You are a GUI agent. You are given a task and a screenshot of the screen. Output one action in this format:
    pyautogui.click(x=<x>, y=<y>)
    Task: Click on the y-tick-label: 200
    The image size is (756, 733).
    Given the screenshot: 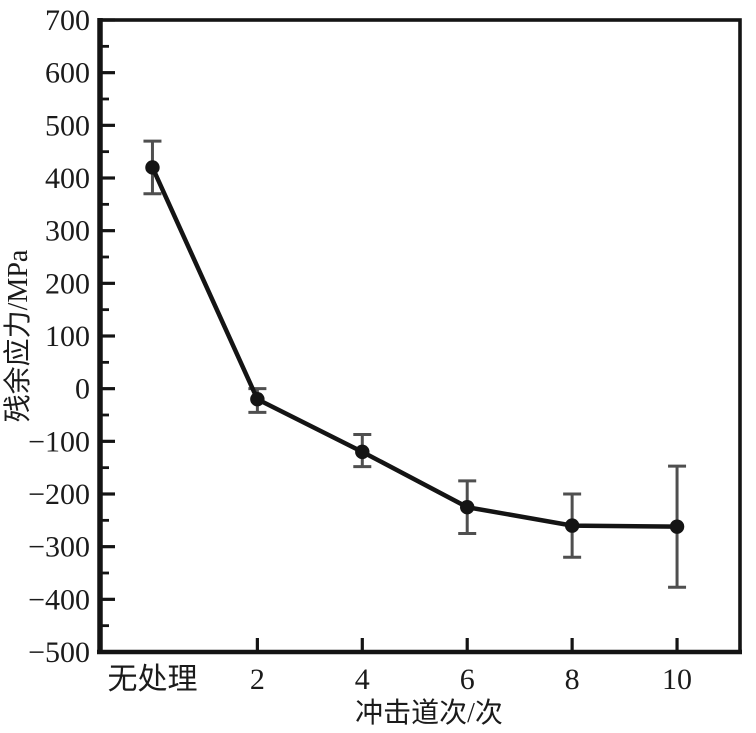 What is the action you would take?
    pyautogui.click(x=67, y=283)
    